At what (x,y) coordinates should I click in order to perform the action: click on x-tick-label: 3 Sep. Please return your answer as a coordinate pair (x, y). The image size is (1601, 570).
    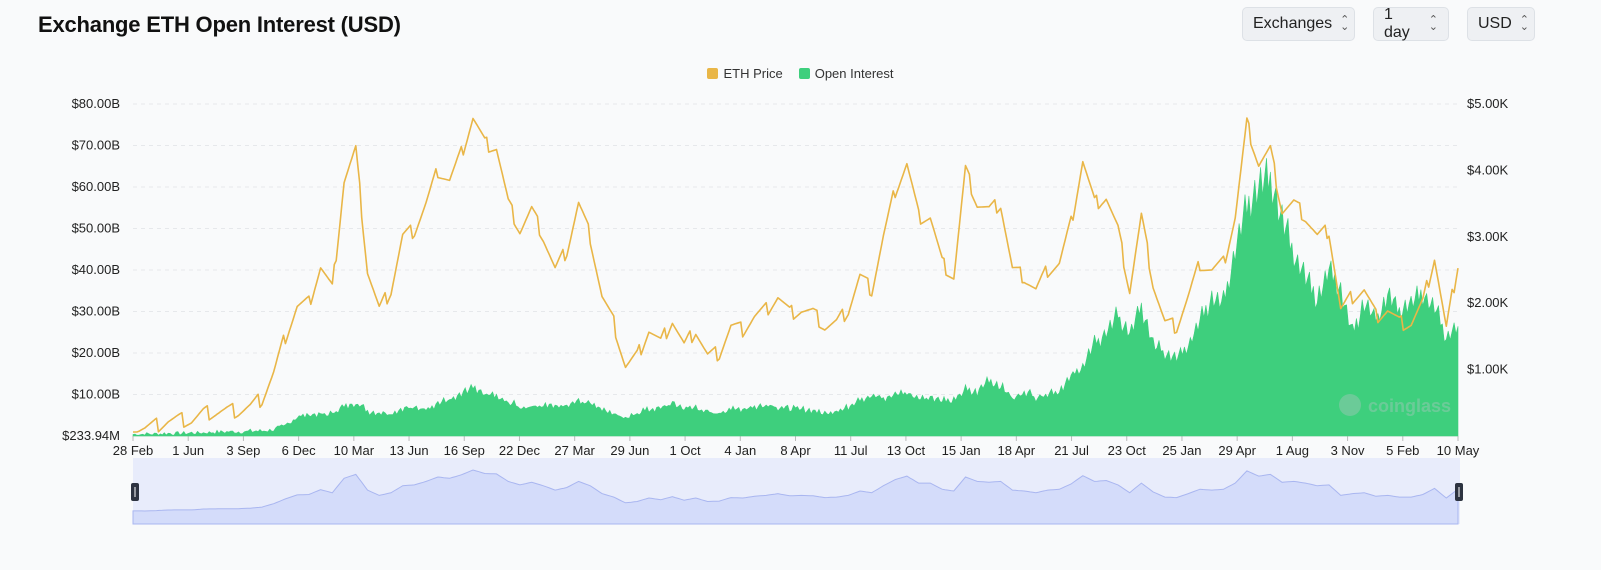
    Looking at the image, I should click on (243, 450).